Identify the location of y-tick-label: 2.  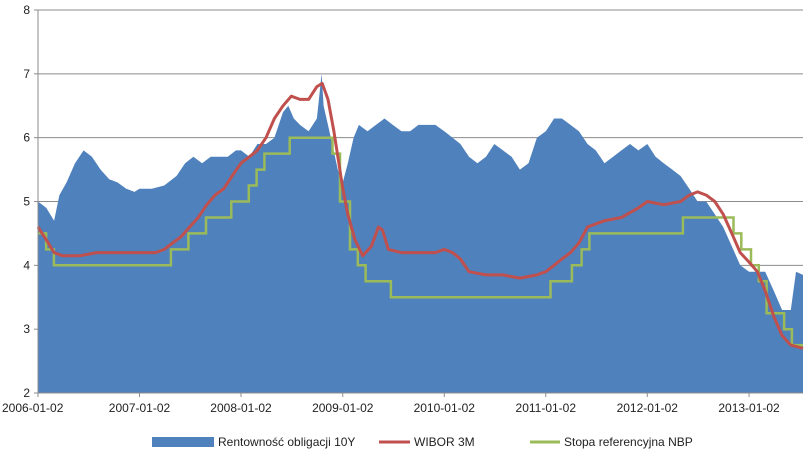
(26, 393).